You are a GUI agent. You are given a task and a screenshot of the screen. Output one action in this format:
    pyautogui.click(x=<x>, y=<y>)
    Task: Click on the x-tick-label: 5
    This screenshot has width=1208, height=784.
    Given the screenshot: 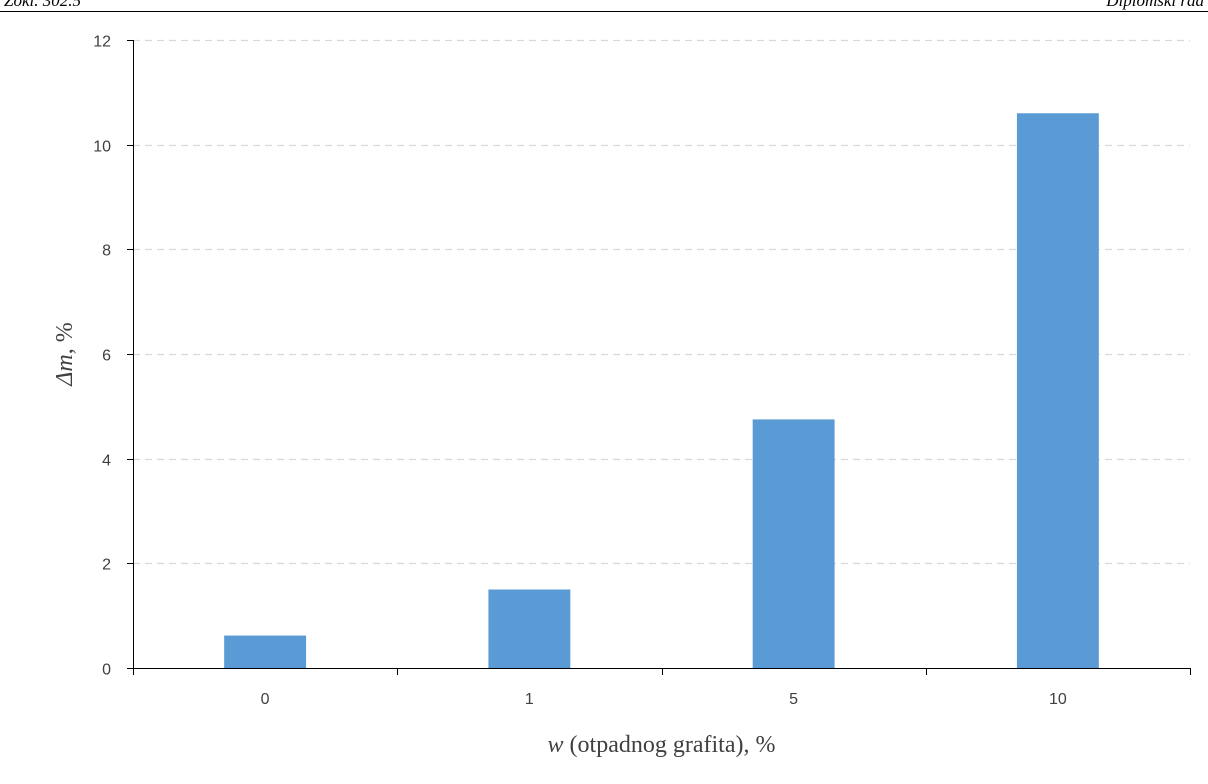 What is the action you would take?
    pyautogui.click(x=793, y=699)
    